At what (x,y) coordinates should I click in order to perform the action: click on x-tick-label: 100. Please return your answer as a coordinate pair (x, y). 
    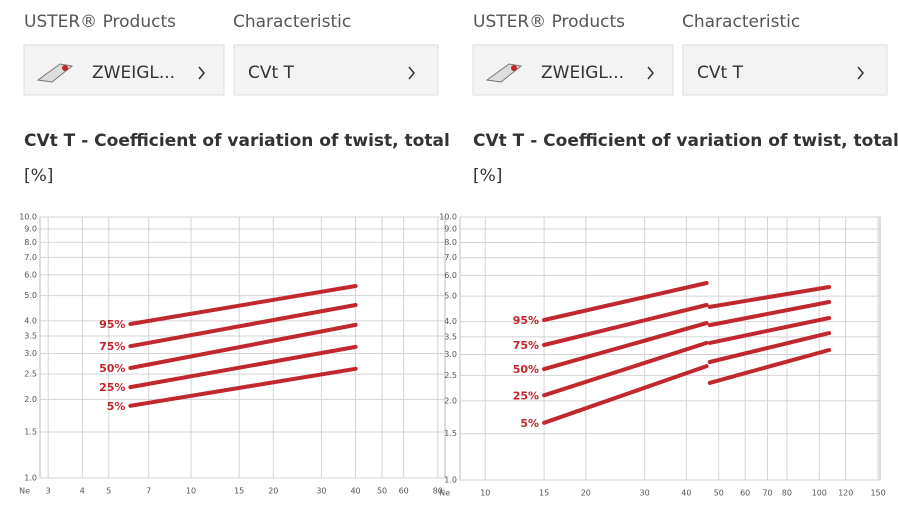
    Looking at the image, I should click on (819, 493).